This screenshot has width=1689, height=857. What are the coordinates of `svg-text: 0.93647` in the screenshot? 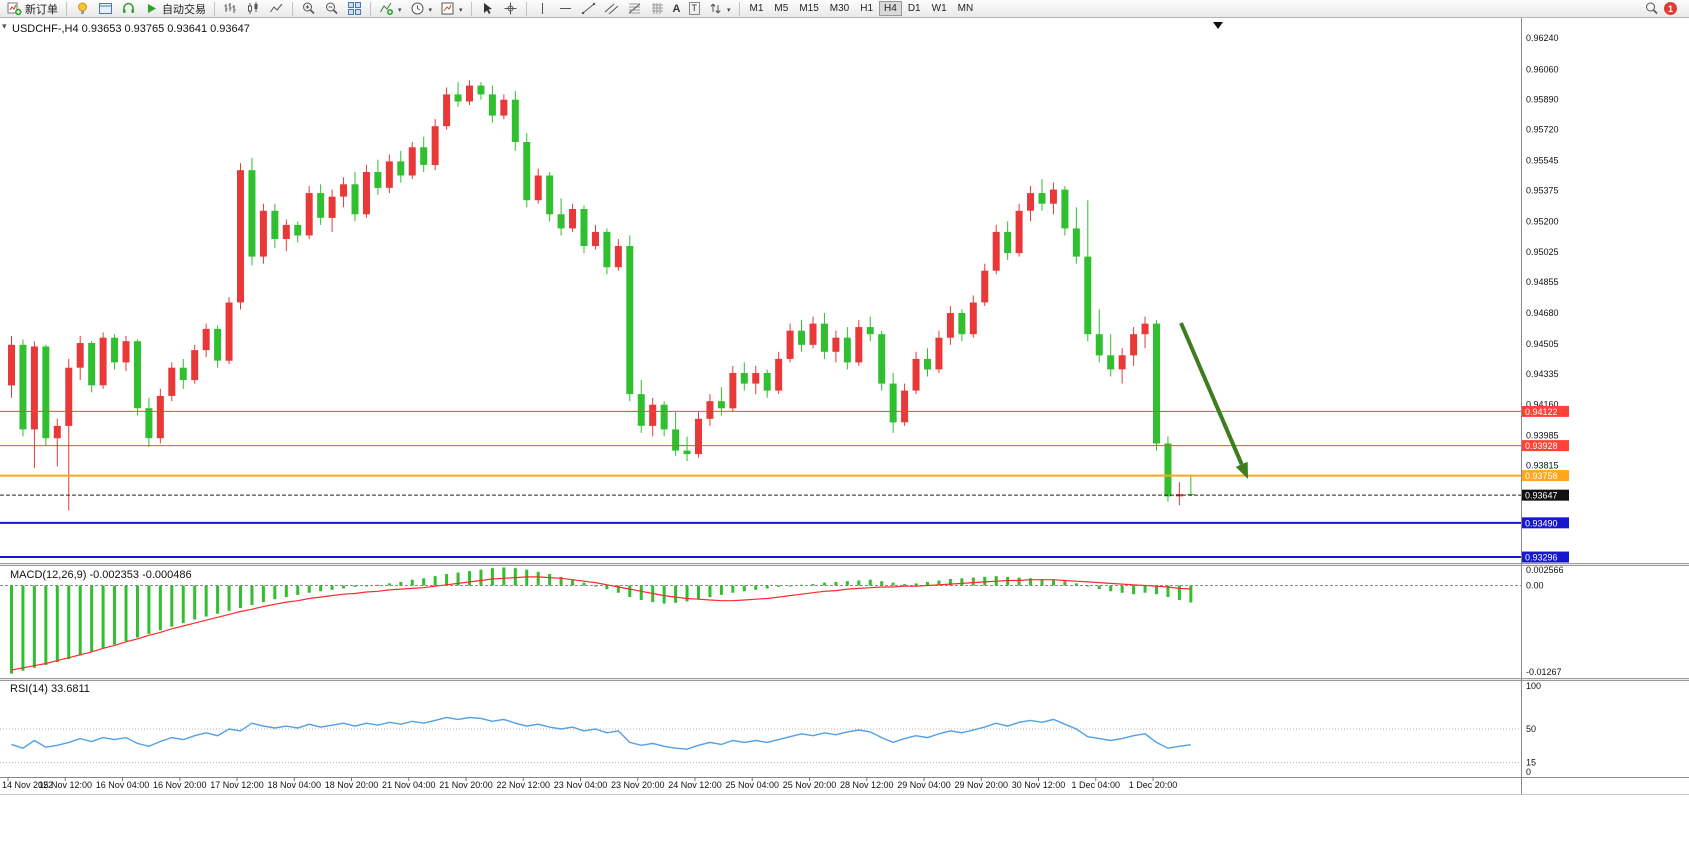 It's located at (1541, 496).